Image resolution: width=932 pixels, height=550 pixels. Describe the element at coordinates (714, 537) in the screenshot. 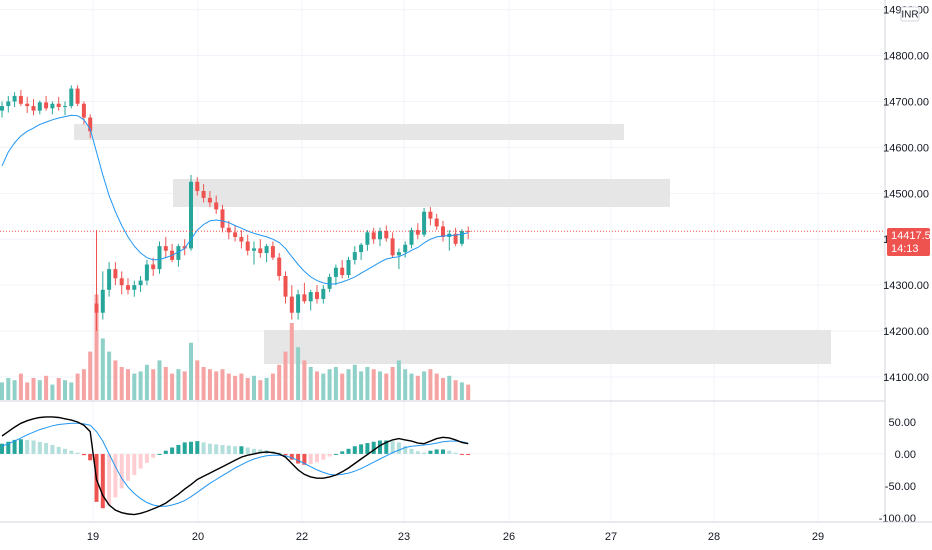

I see `time-tick-label: 28` at that location.